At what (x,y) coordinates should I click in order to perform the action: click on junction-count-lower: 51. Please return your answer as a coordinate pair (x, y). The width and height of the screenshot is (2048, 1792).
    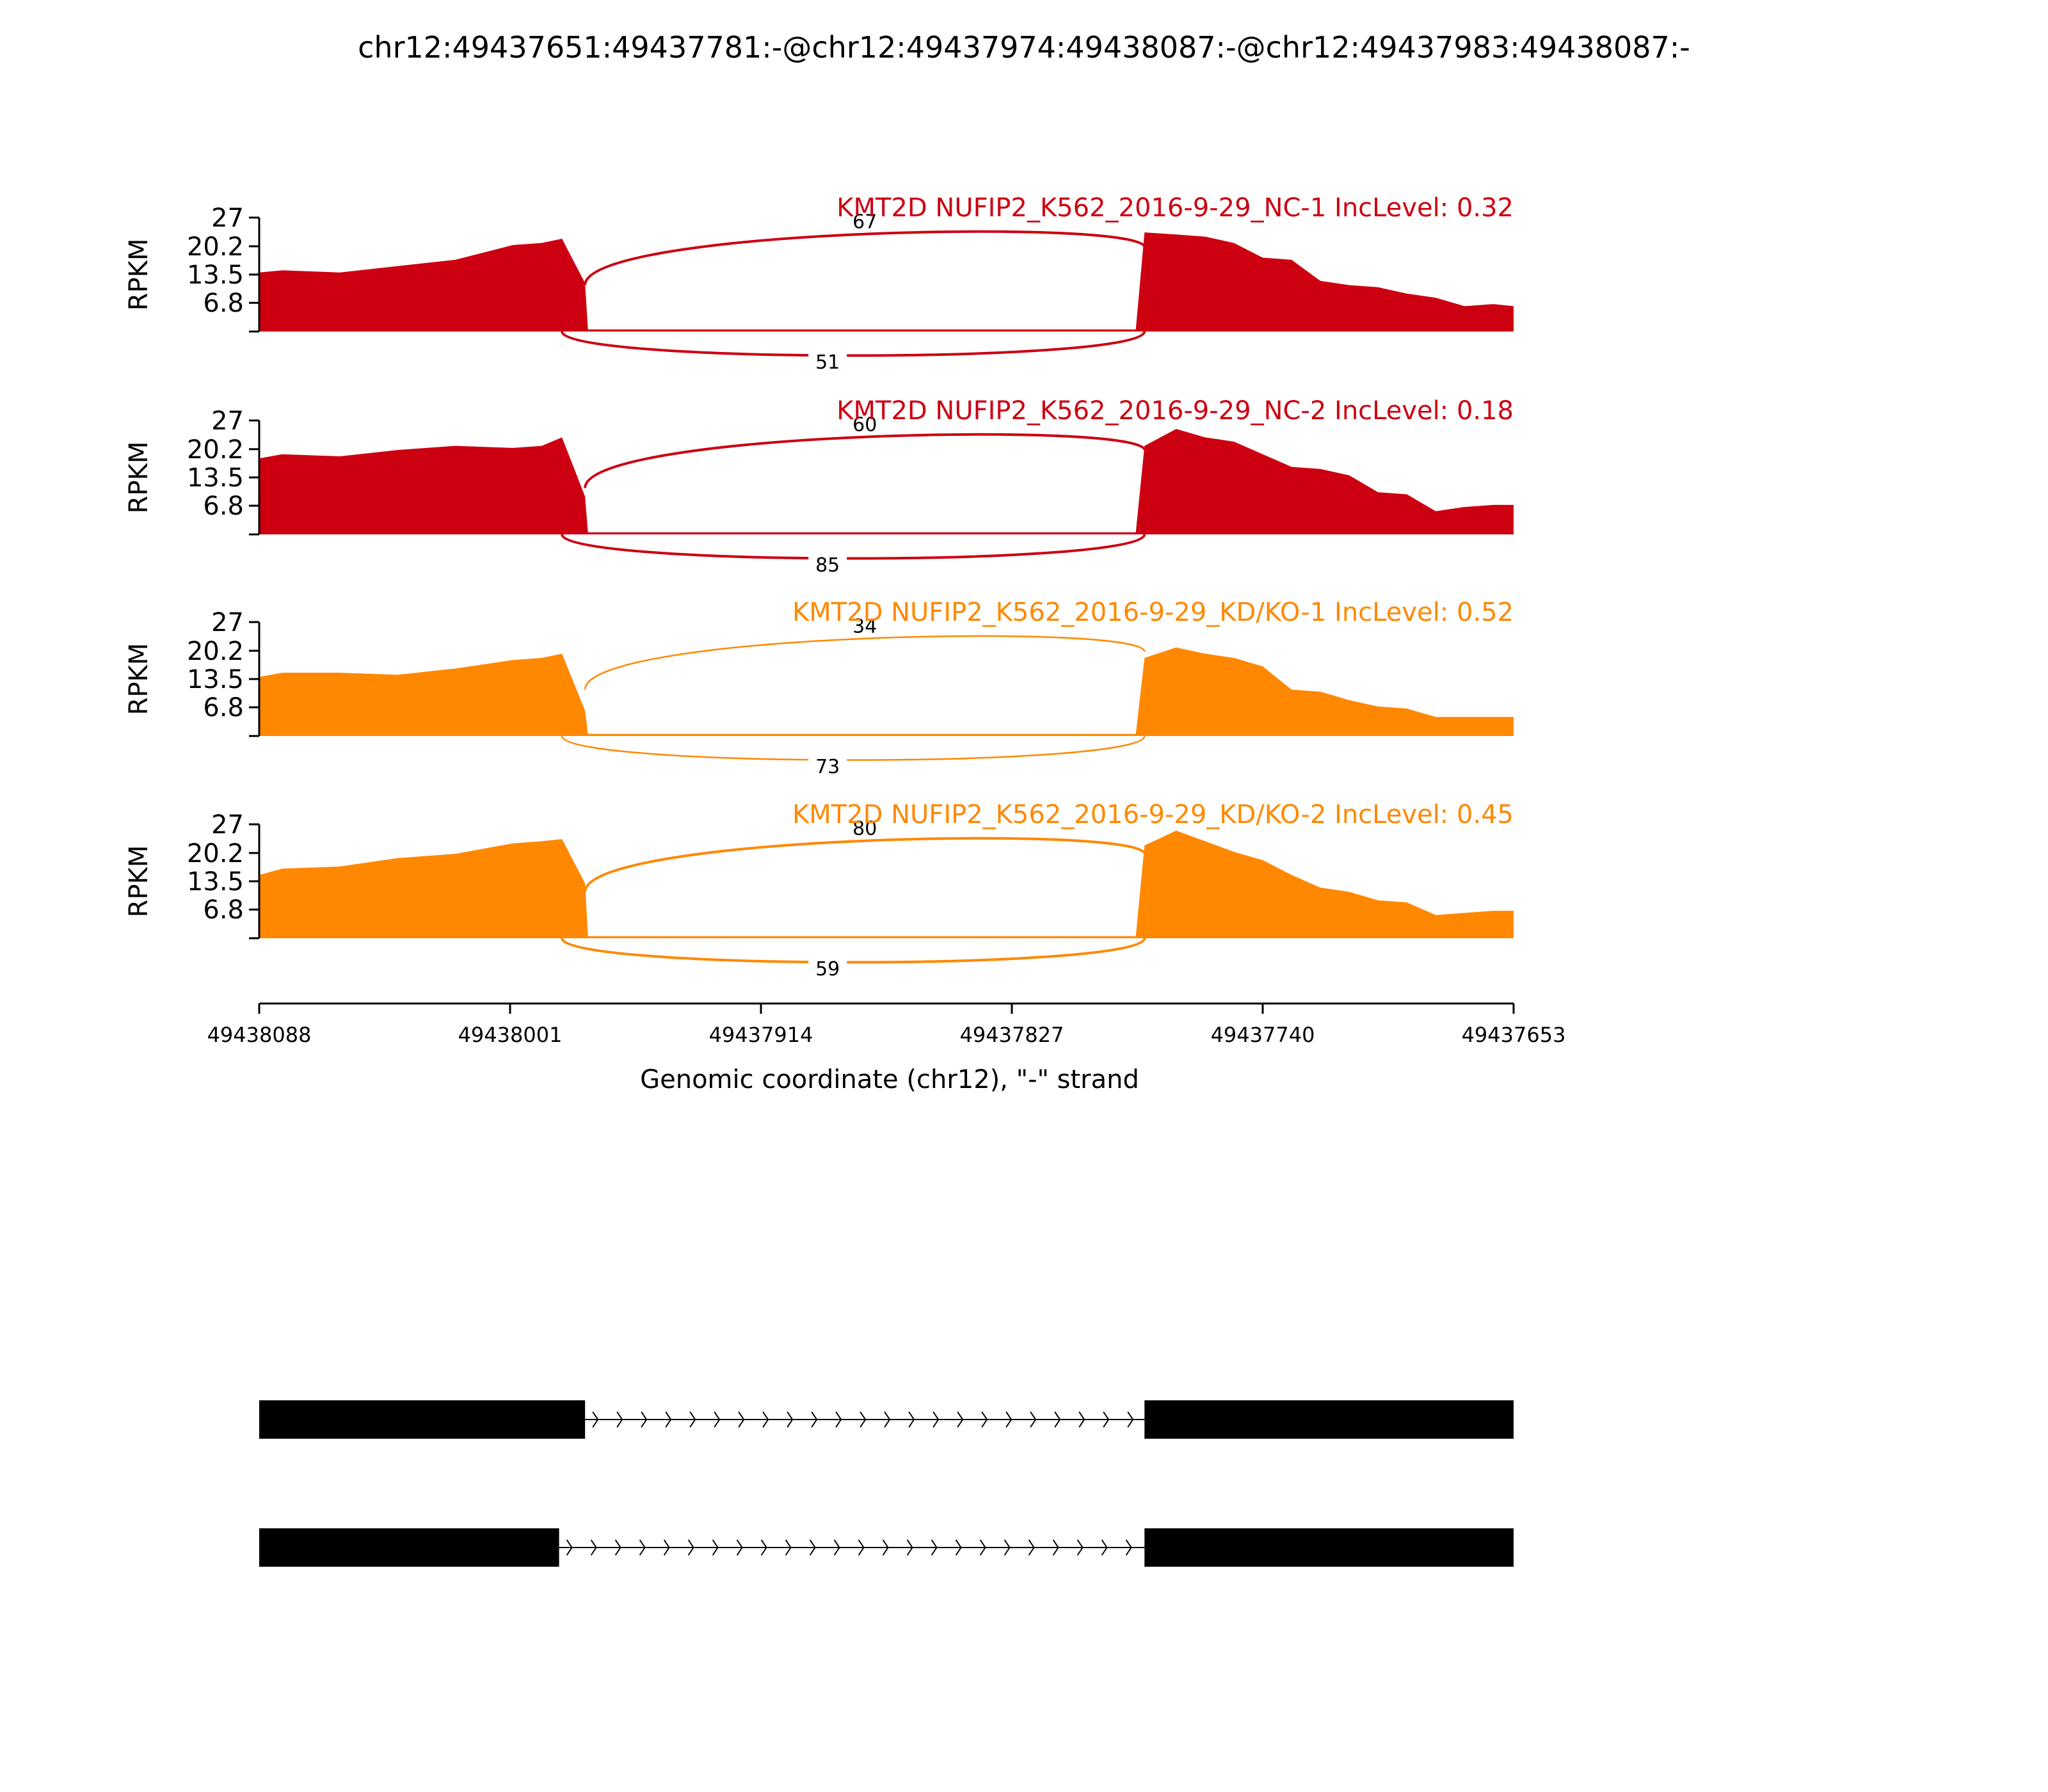
    Looking at the image, I should click on (827, 362).